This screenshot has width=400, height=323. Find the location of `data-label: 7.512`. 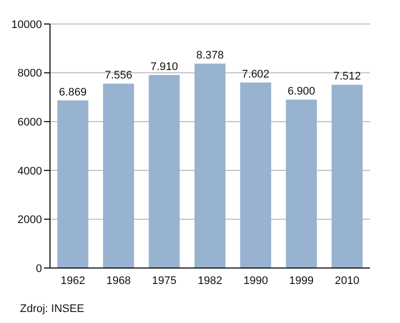

data-label: 7.512 is located at coordinates (347, 76).